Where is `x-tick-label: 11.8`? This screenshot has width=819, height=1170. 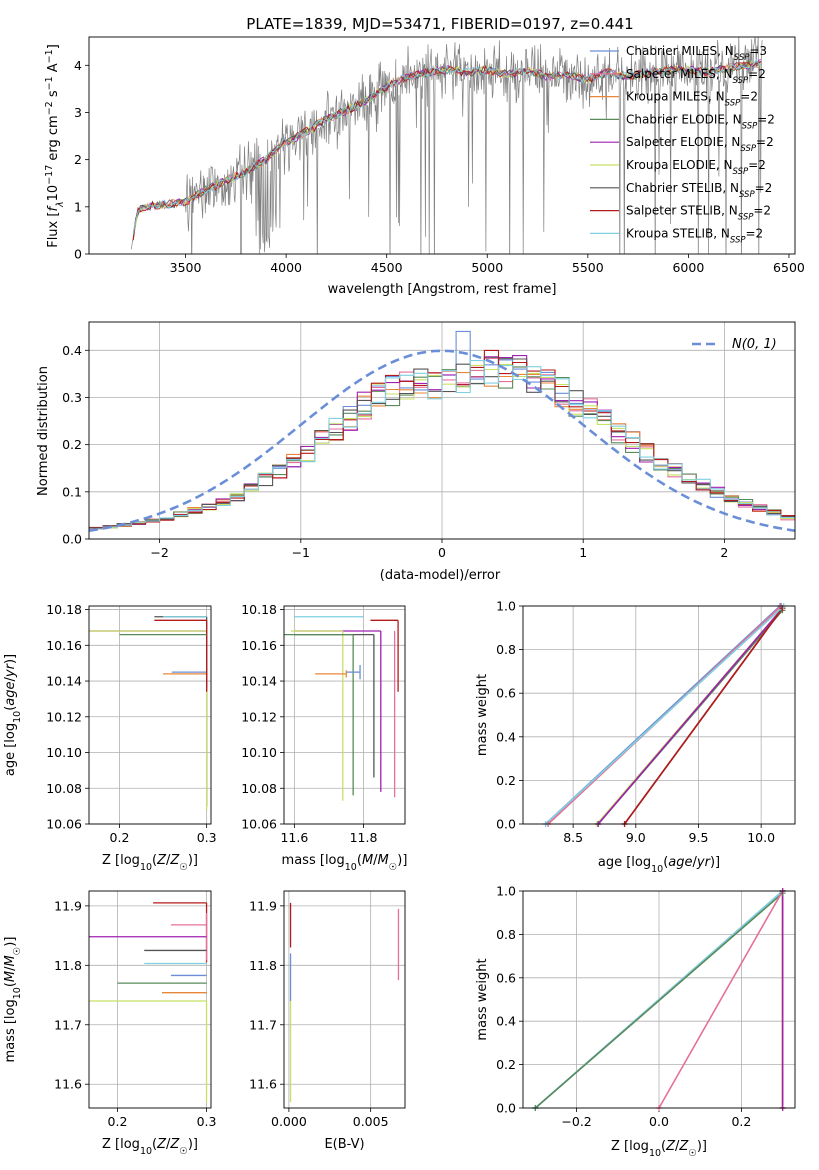
x-tick-label: 11.8 is located at coordinates (364, 837).